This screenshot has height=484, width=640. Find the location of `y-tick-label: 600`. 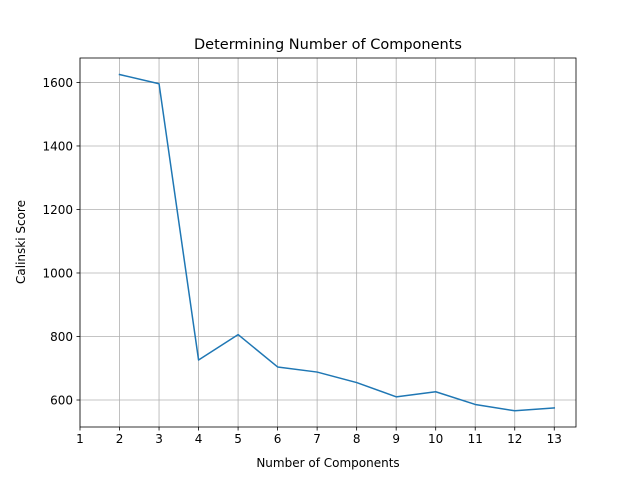

y-tick-label: 600 is located at coordinates (61, 401).